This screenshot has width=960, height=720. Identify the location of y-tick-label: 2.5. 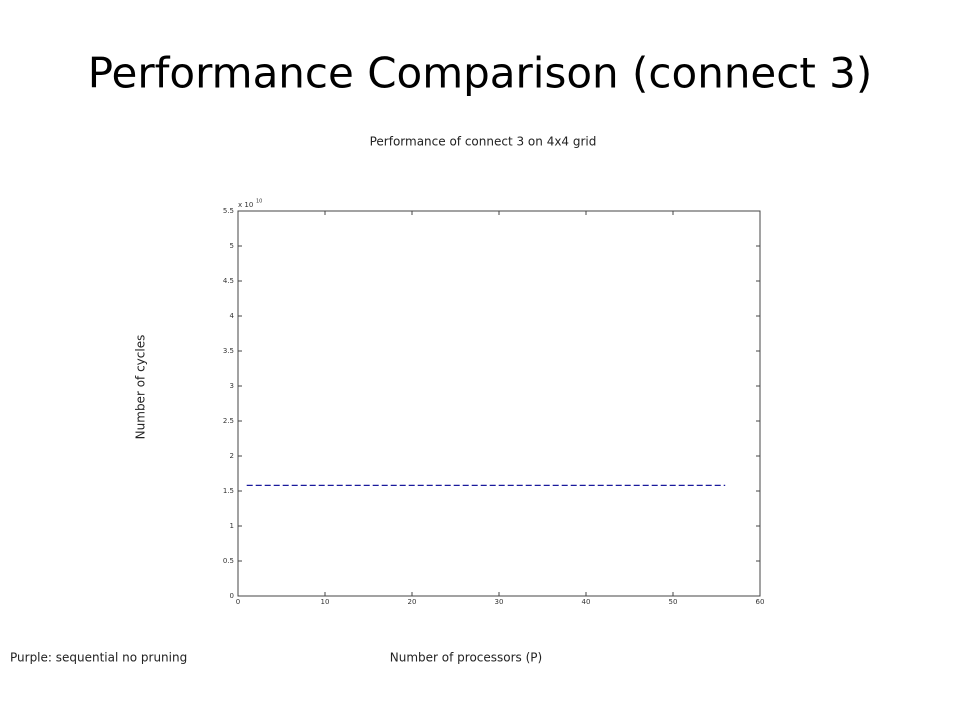
(228, 421).